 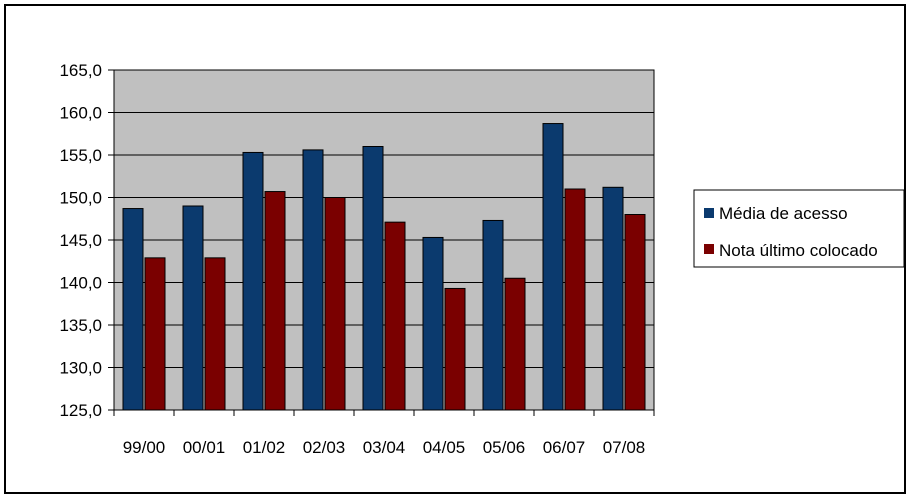 I want to click on legend-box, so click(x=799, y=228).